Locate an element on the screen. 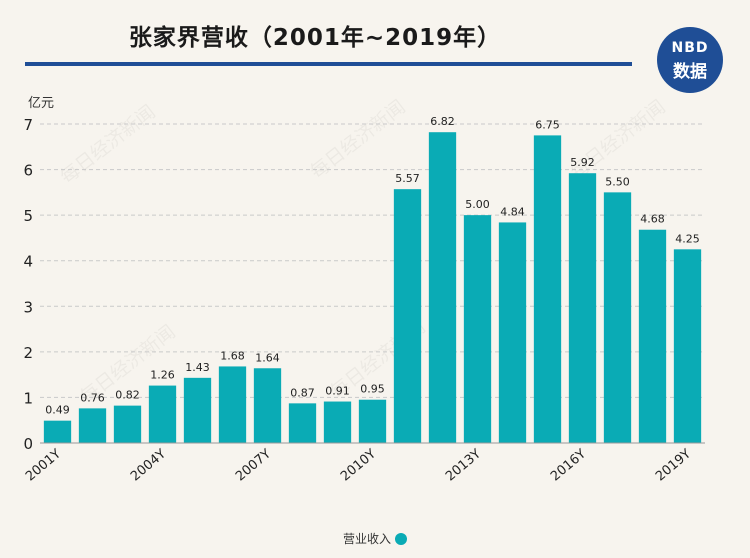  bar-value-label: 0.82 is located at coordinates (127, 395).